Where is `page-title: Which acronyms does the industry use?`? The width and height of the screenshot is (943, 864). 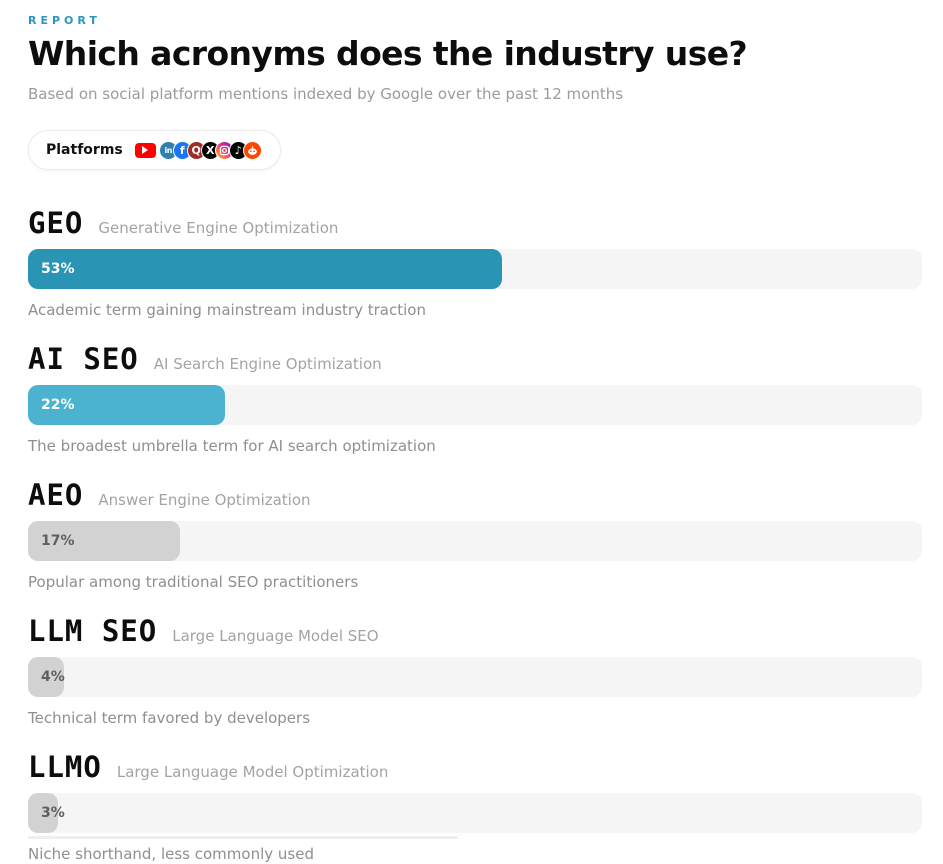 page-title: Which acronyms does the industry use? is located at coordinates (388, 53).